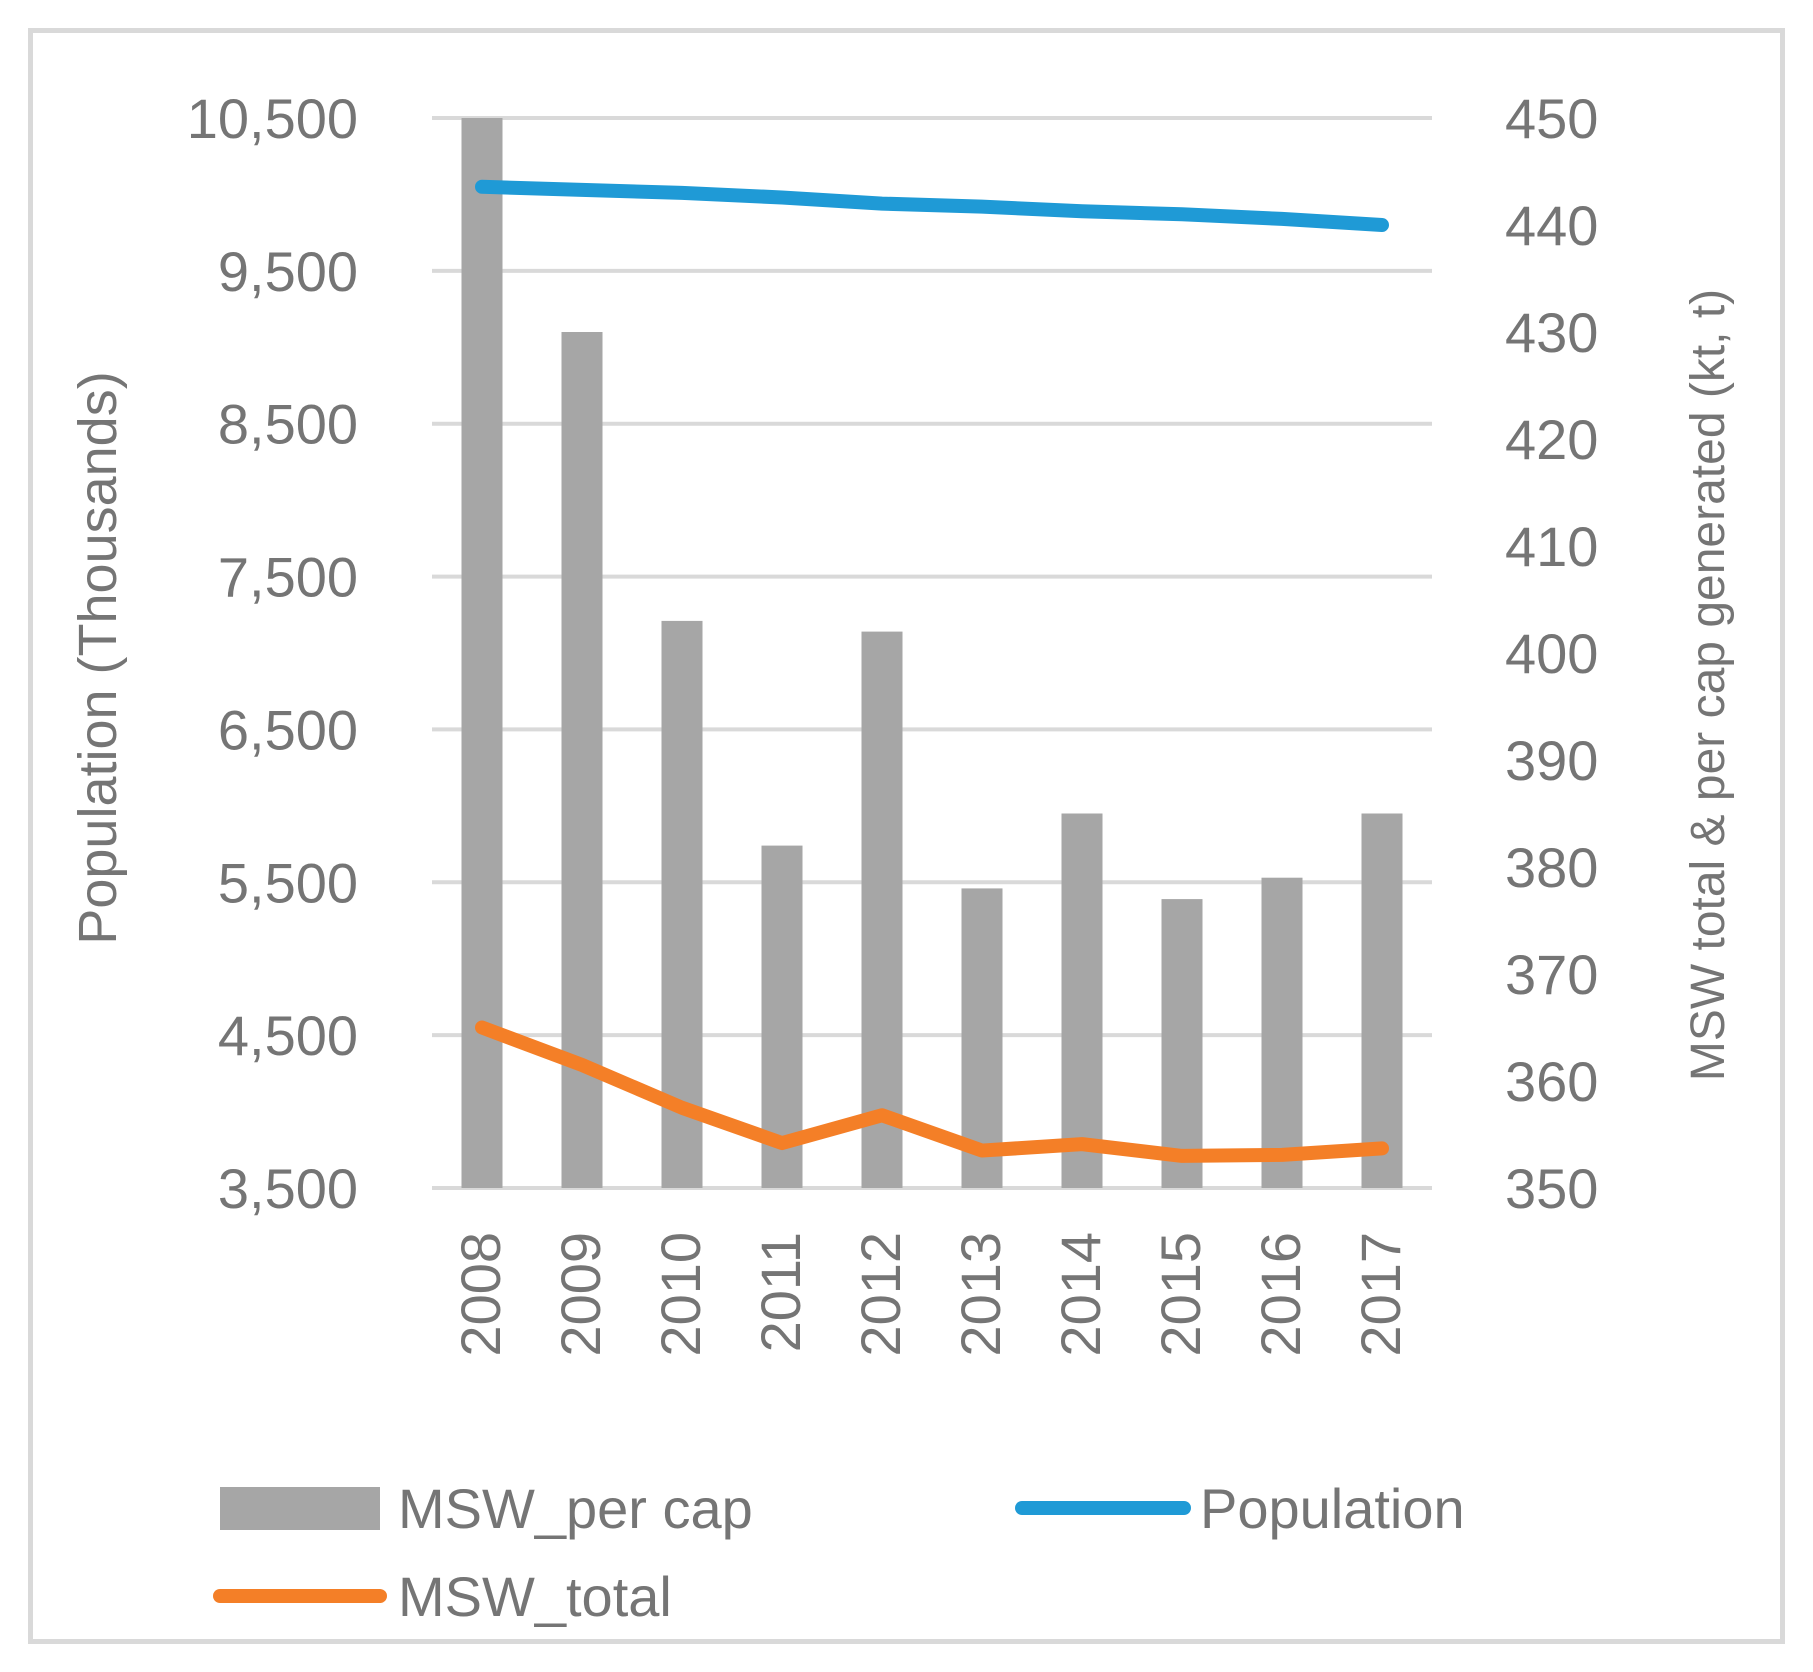 This screenshot has width=1813, height=1672. What do you see at coordinates (288, 729) in the screenshot?
I see `left-tick-label: 6,500` at bounding box center [288, 729].